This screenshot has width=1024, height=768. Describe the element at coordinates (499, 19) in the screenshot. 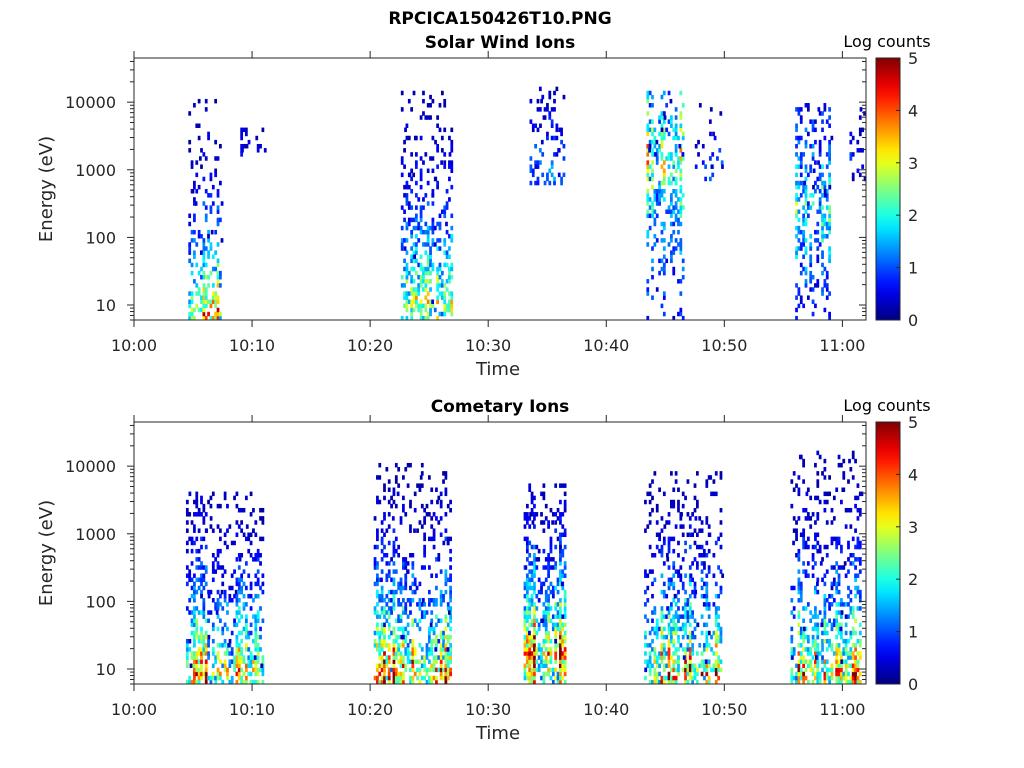

I see `figure-title: RPCICA150426T10.PNG` at that location.